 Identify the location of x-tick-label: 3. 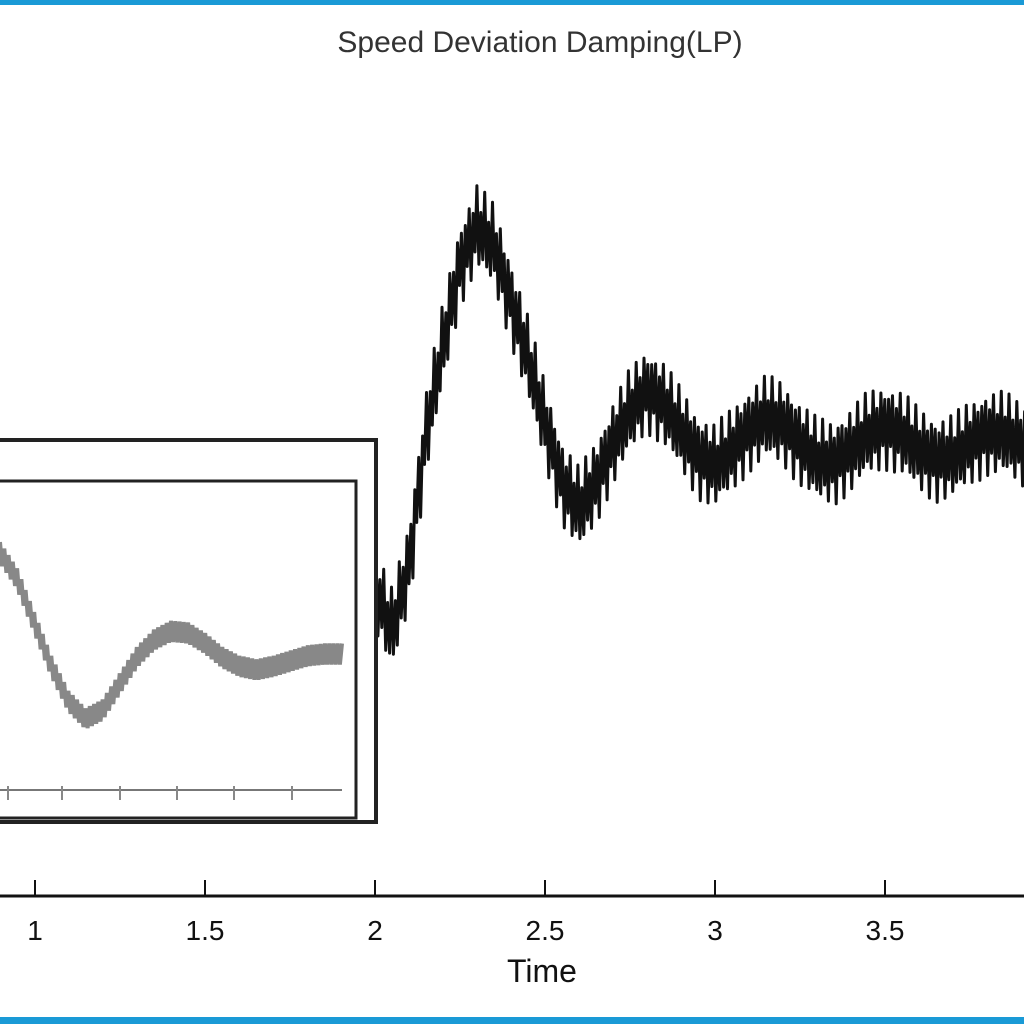
(715, 930).